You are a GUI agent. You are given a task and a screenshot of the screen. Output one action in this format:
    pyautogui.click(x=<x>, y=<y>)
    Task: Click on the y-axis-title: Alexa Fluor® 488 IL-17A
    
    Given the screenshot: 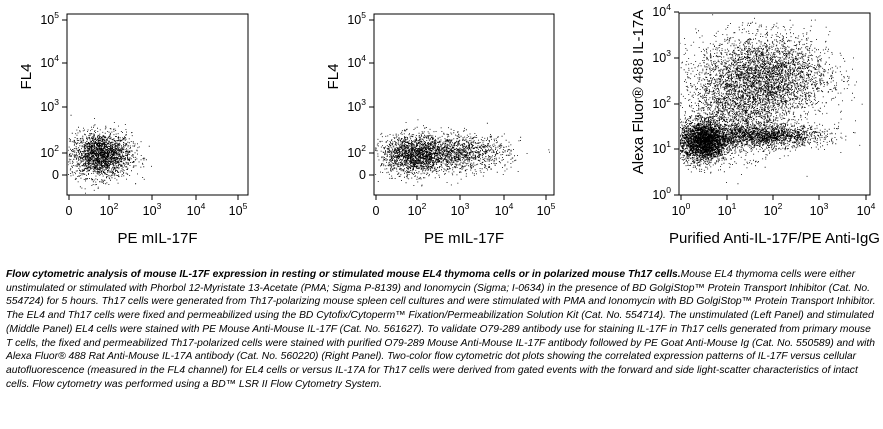 What is the action you would take?
    pyautogui.click(x=638, y=92)
    